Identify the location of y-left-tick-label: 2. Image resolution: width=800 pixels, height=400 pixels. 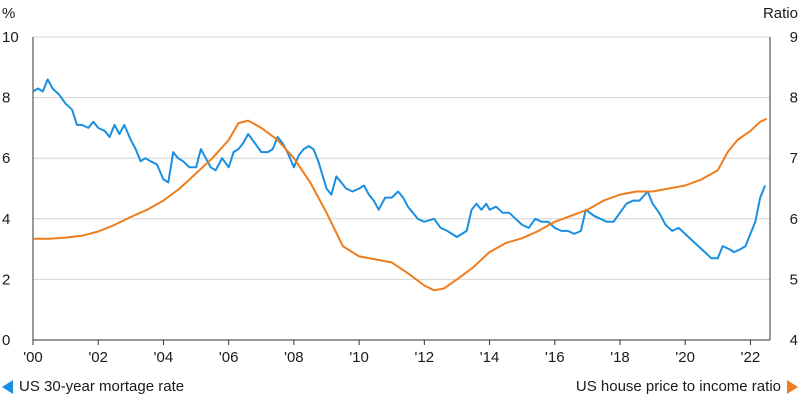
(6, 279).